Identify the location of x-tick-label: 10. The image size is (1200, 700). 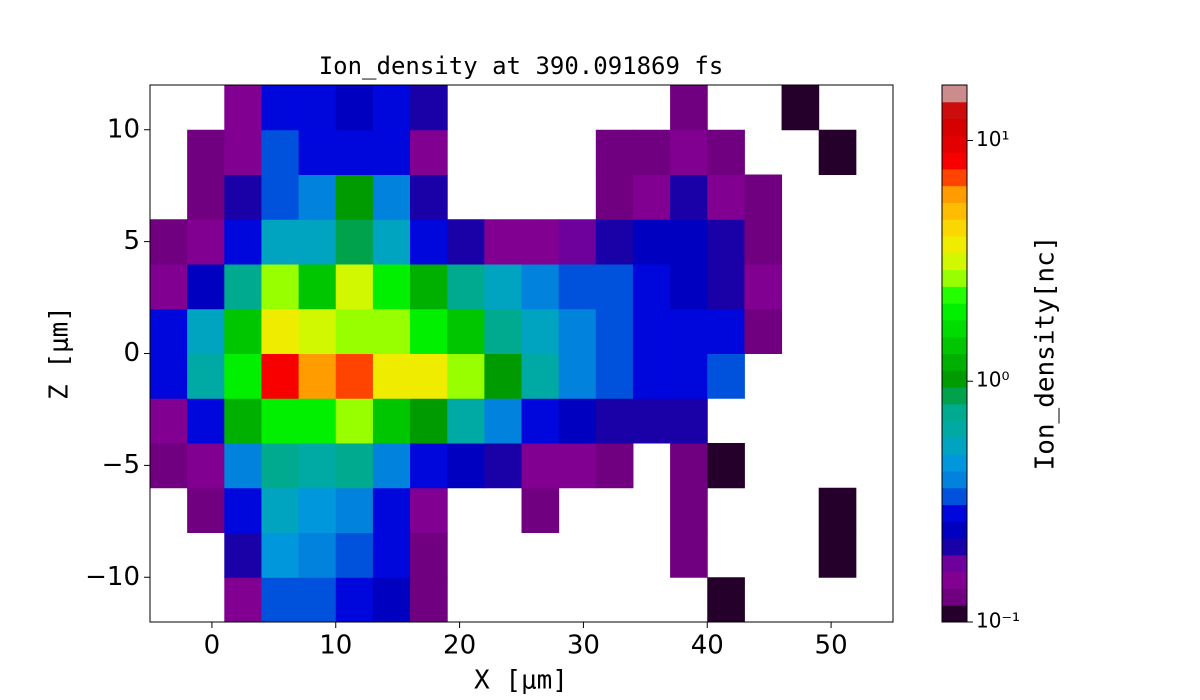
(335, 646).